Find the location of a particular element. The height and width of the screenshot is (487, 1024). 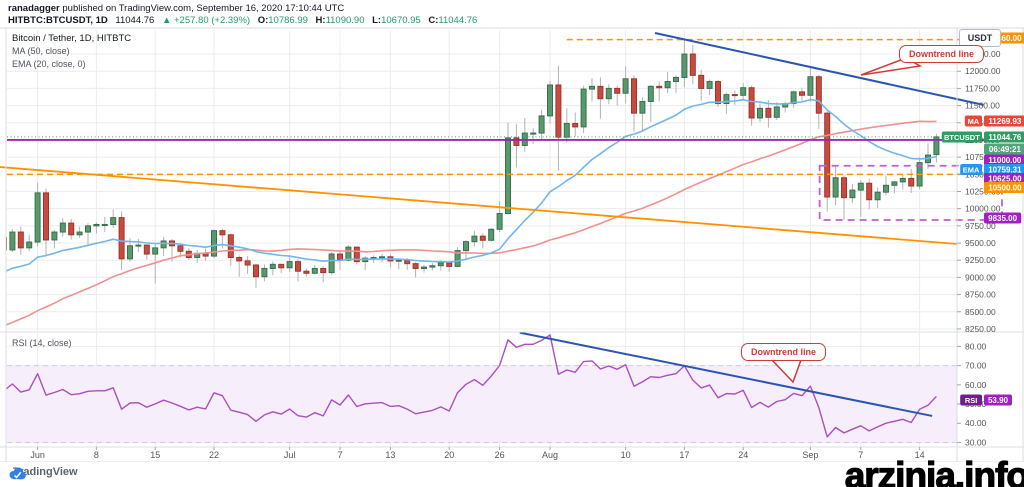

axis-badge-level-10625: 10625.00 is located at coordinates (1004, 178).